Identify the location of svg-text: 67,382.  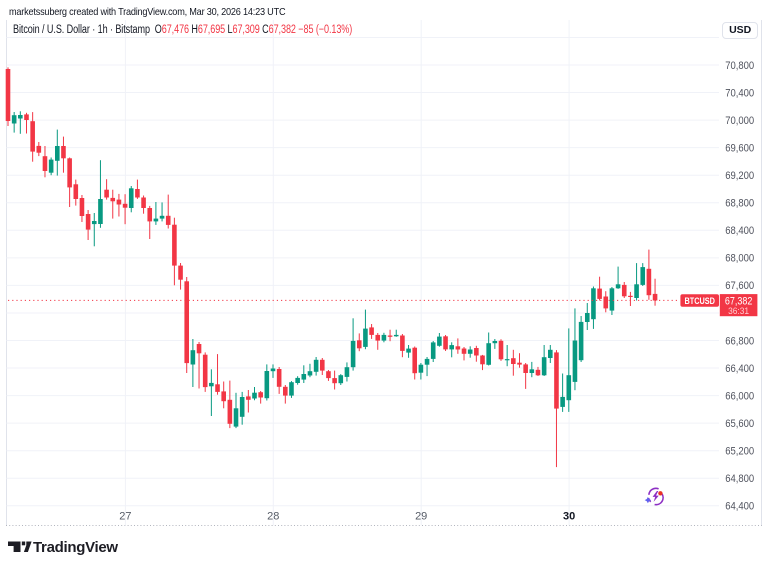
(739, 301).